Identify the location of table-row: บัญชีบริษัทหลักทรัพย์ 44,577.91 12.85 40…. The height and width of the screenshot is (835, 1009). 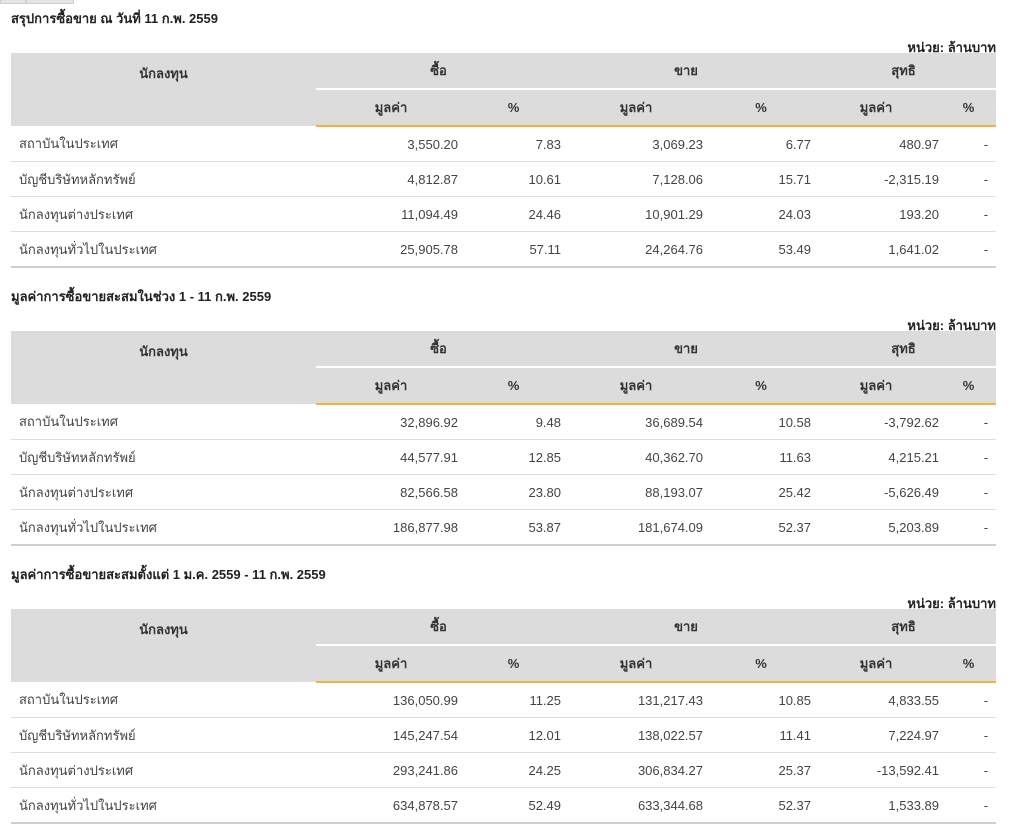
(504, 457).